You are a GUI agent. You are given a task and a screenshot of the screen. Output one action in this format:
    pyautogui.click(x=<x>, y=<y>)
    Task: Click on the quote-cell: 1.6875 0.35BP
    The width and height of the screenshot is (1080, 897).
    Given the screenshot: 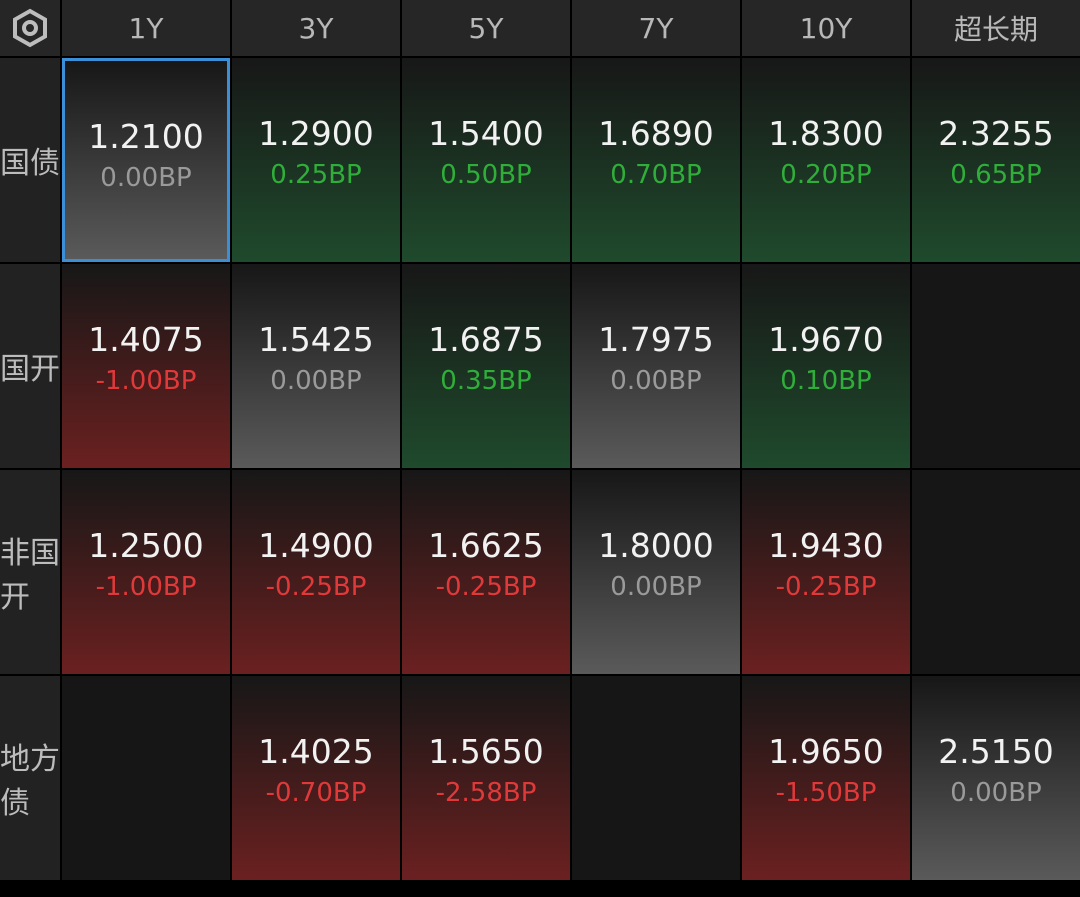 What is the action you would take?
    pyautogui.click(x=486, y=366)
    